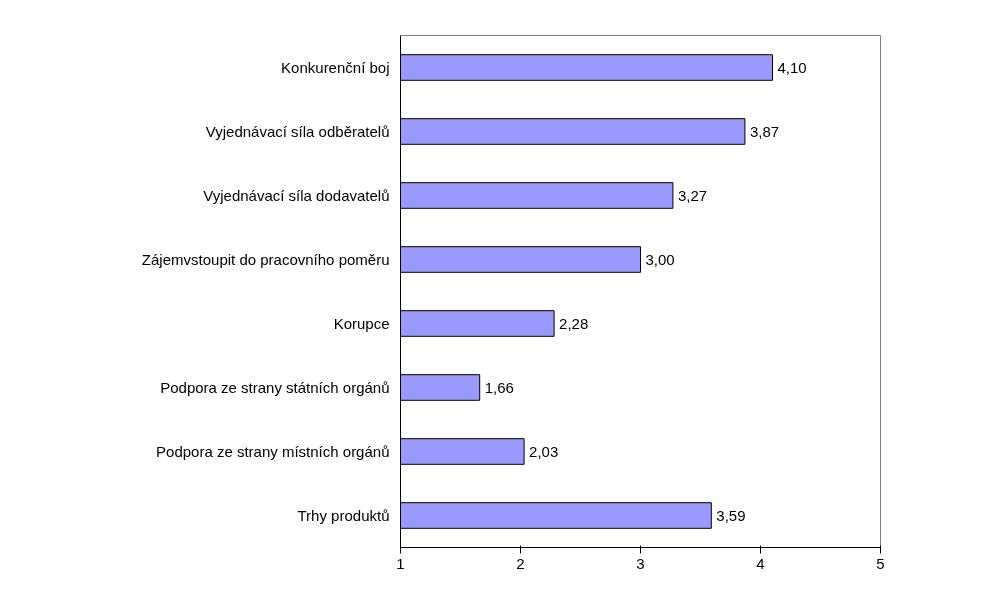 This screenshot has height=595, width=1003. I want to click on y-tick-label: Podpora ze strany místních orgánů, so click(273, 451).